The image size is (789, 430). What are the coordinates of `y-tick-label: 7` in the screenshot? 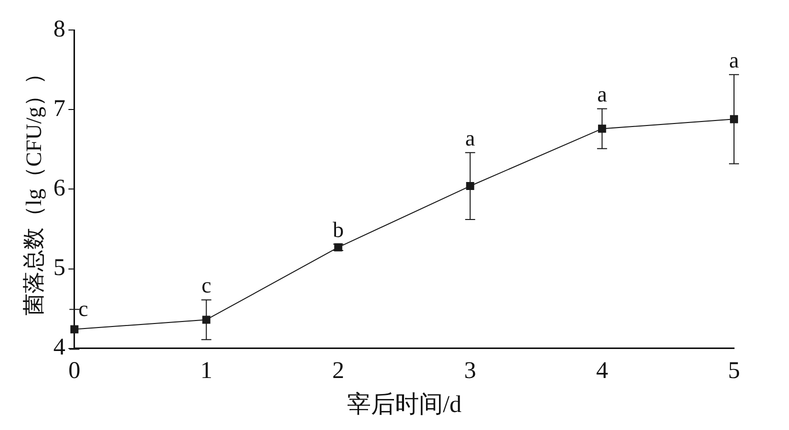 It's located at (59, 109).